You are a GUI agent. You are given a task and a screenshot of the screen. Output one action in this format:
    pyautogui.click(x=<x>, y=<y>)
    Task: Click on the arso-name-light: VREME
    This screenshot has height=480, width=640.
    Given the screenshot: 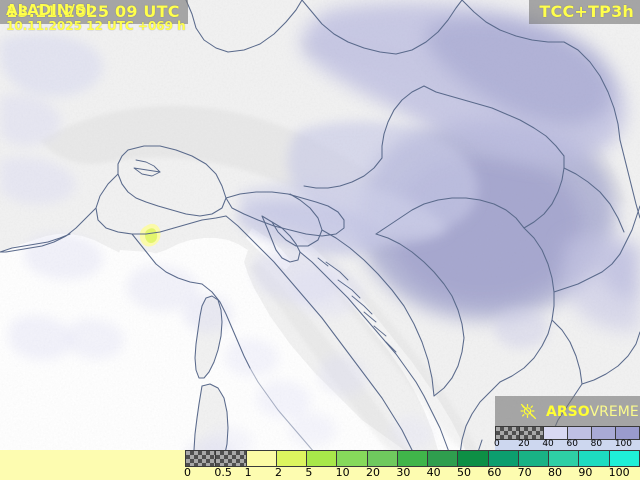 What is the action you would take?
    pyautogui.click(x=614, y=412)
    